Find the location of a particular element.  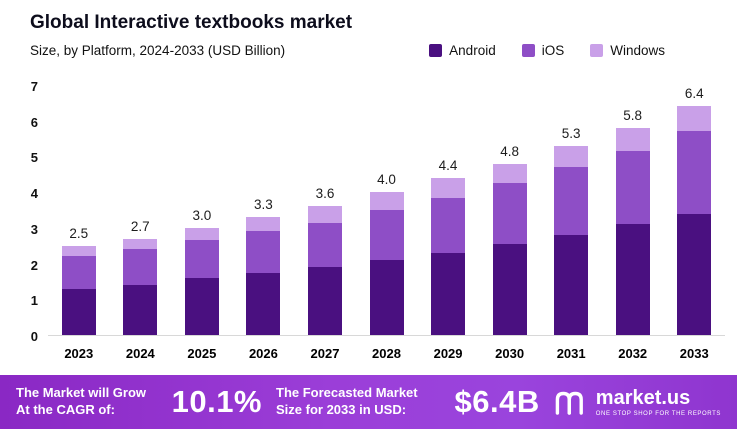

bar-total-label: 4.0 is located at coordinates (386, 180).